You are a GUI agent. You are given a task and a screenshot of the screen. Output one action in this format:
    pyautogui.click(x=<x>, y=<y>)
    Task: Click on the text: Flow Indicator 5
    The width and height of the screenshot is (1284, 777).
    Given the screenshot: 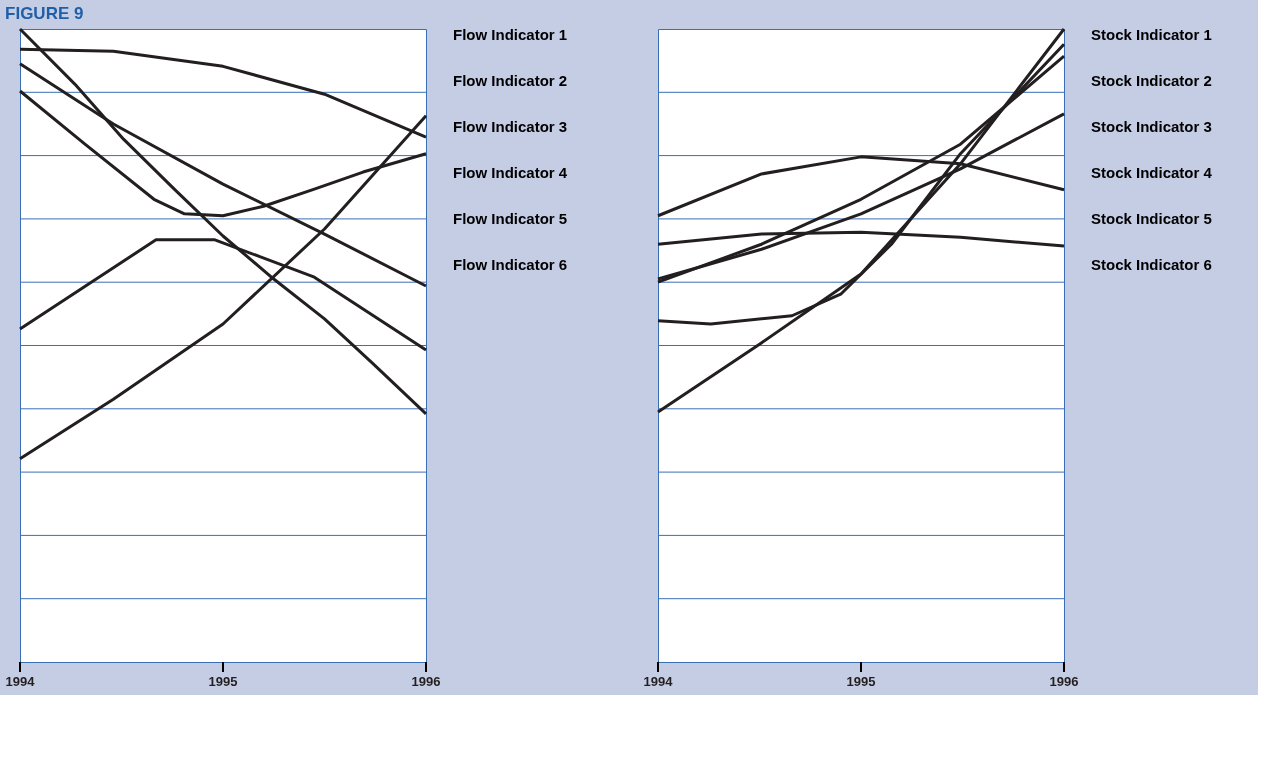 What is the action you would take?
    pyautogui.click(x=510, y=218)
    